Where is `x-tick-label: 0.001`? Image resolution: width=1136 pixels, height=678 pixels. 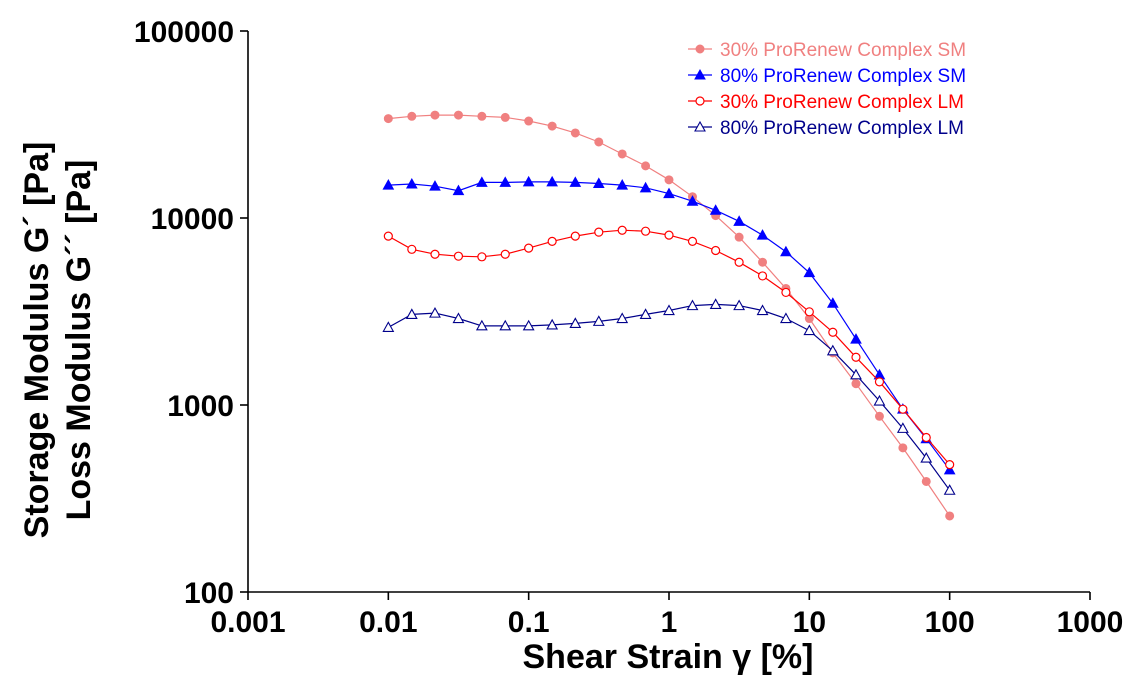 x-tick-label: 0.001 is located at coordinates (247, 622).